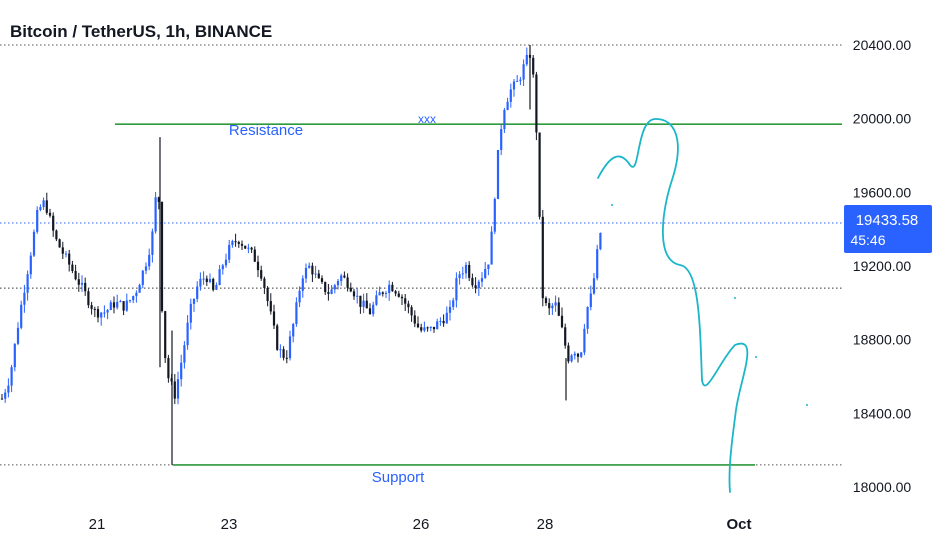 This screenshot has height=550, width=932. What do you see at coordinates (266, 130) in the screenshot?
I see `resistance-label: Resistance` at bounding box center [266, 130].